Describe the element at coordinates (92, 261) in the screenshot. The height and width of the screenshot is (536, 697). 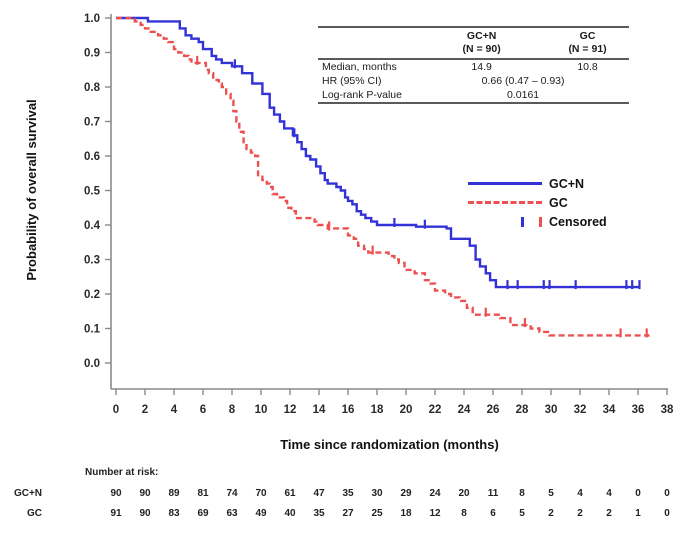
I see `y-tick-label: 0.3` at that location.